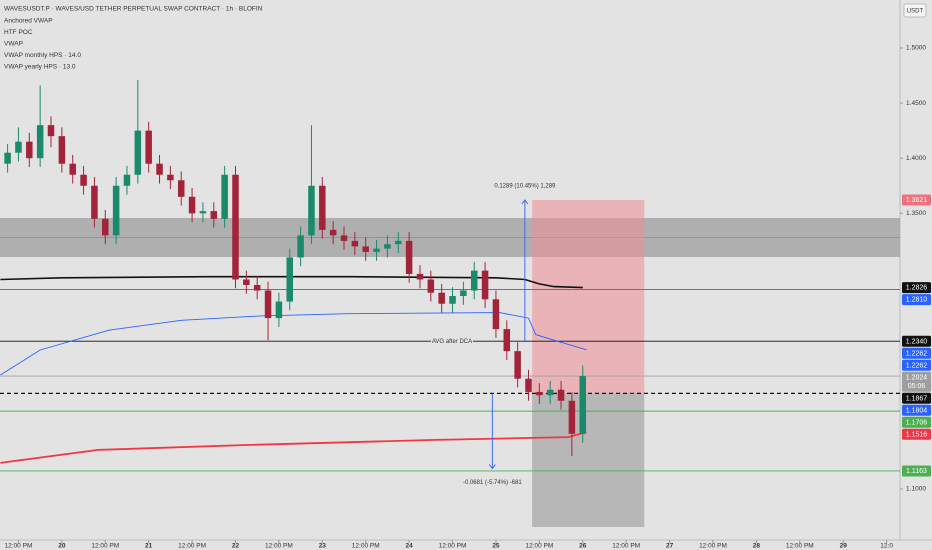  What do you see at coordinates (13, 44) in the screenshot?
I see `indicator-legend: VWAP` at bounding box center [13, 44].